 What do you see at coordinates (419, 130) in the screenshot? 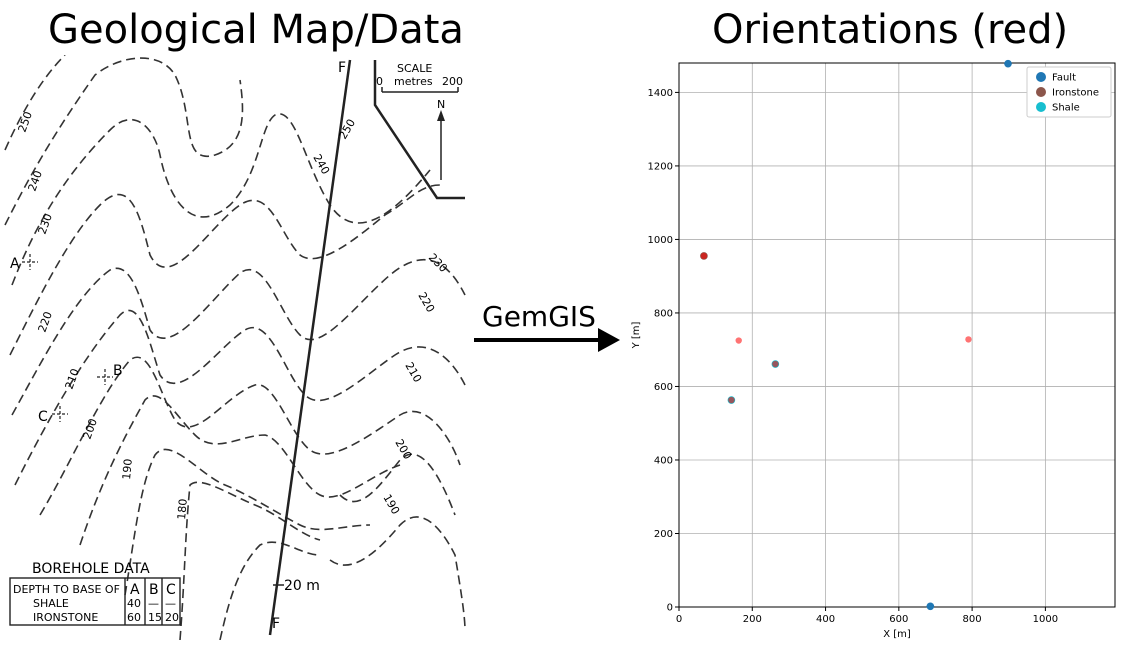
I see `map-boundary` at bounding box center [419, 130].